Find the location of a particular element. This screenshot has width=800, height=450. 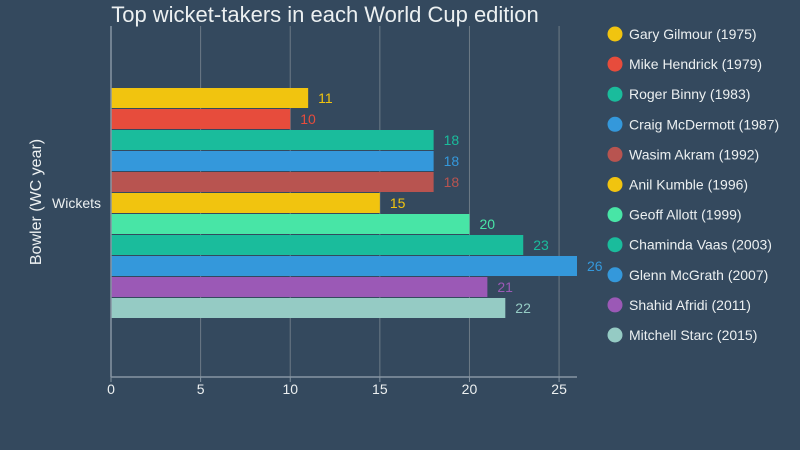

legend-entry: Craig McDermott (1987) is located at coordinates (704, 124).